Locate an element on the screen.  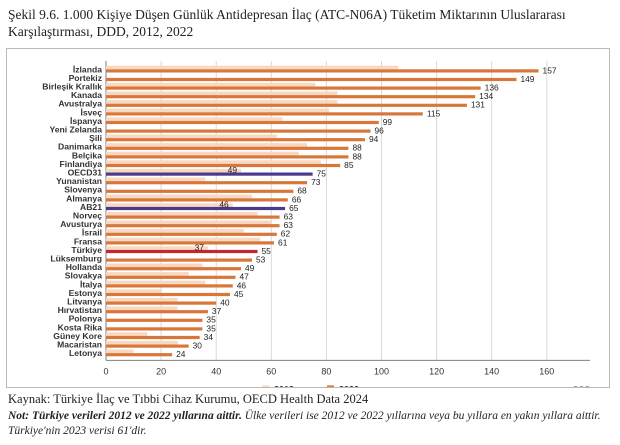
x-tick-label: 20 is located at coordinates (161, 371).